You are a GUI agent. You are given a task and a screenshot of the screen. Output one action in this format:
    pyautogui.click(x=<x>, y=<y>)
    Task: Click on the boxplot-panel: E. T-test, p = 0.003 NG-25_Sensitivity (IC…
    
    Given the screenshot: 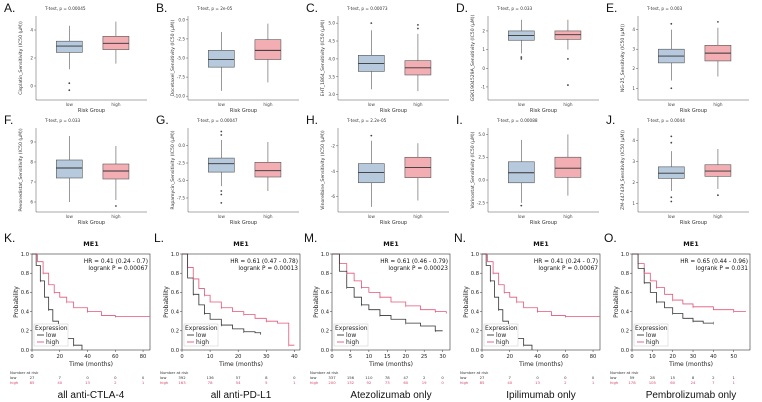 What is the action you would take?
    pyautogui.click(x=677, y=57)
    